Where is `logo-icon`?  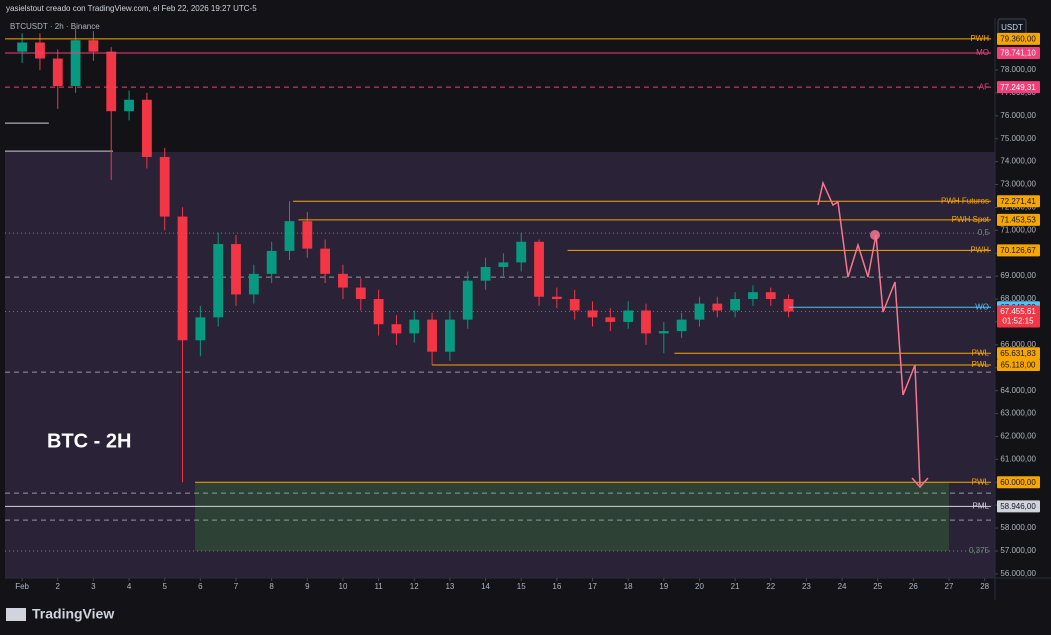 logo-icon is located at coordinates (16, 614).